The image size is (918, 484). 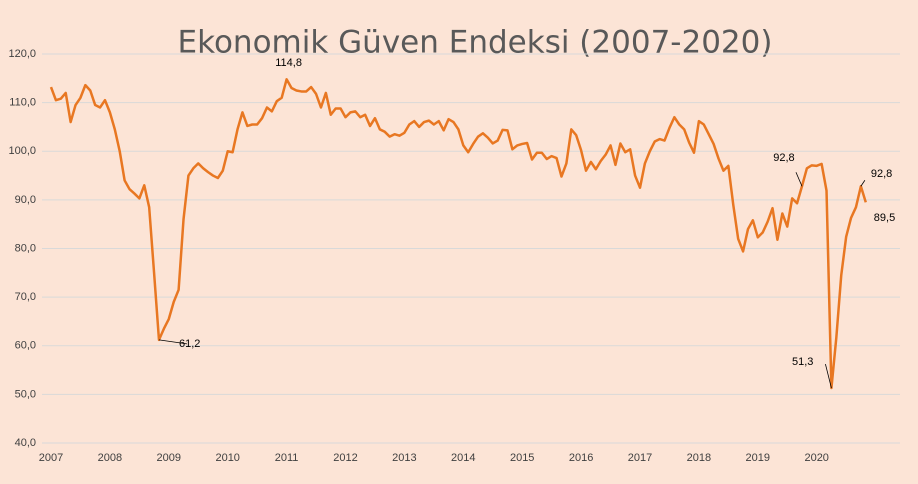 What do you see at coordinates (699, 458) in the screenshot?
I see `x-tick-label: 2018` at bounding box center [699, 458].